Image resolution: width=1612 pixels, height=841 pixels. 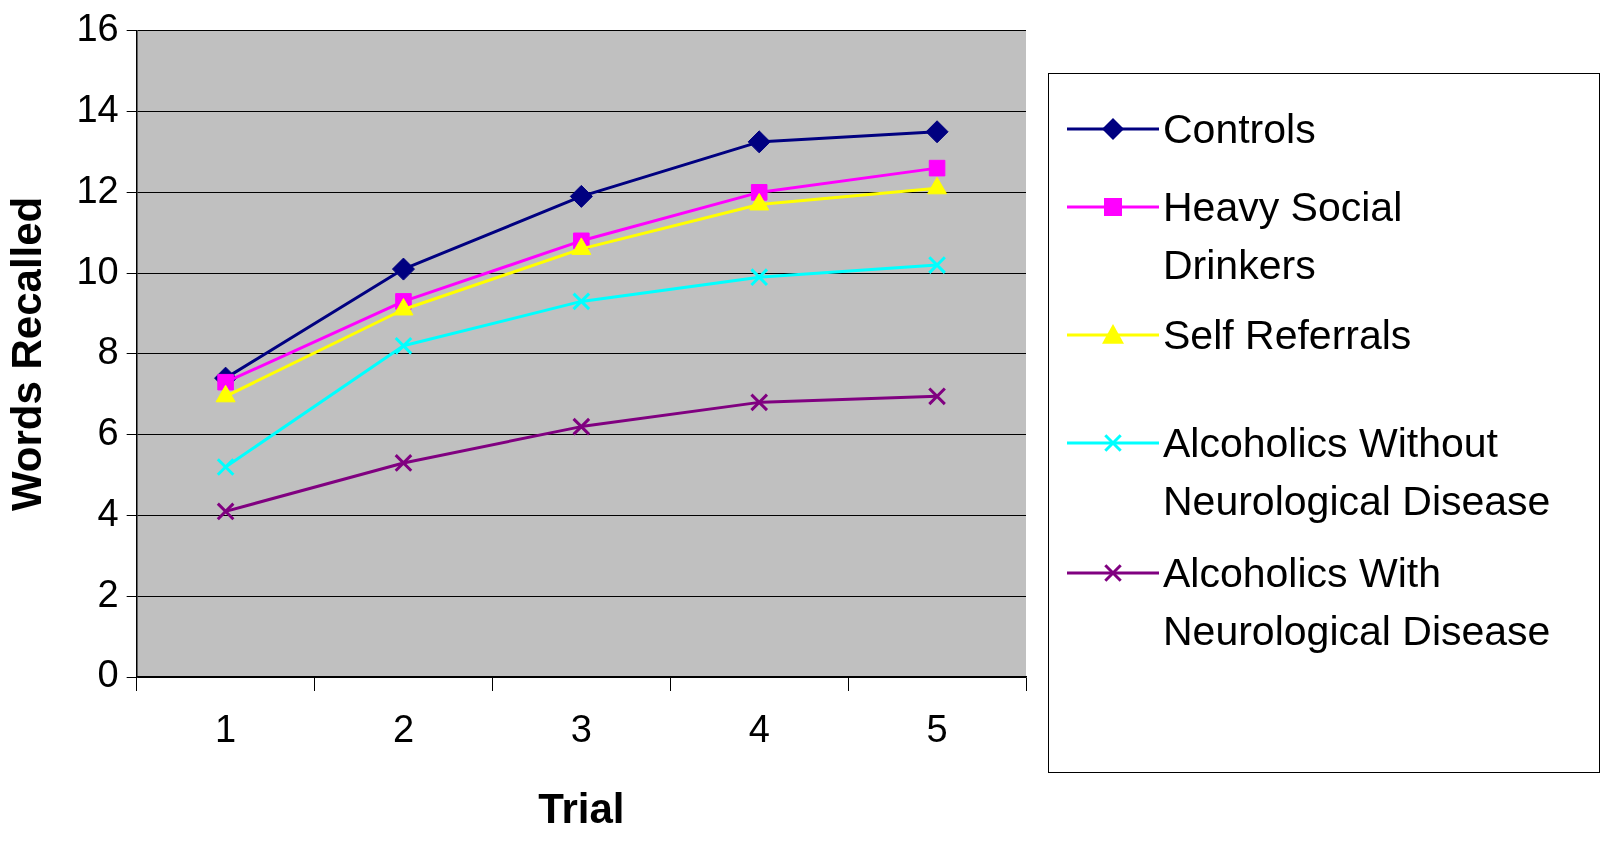 What do you see at coordinates (97, 28) in the screenshot?
I see `y-tick-label: 16` at bounding box center [97, 28].